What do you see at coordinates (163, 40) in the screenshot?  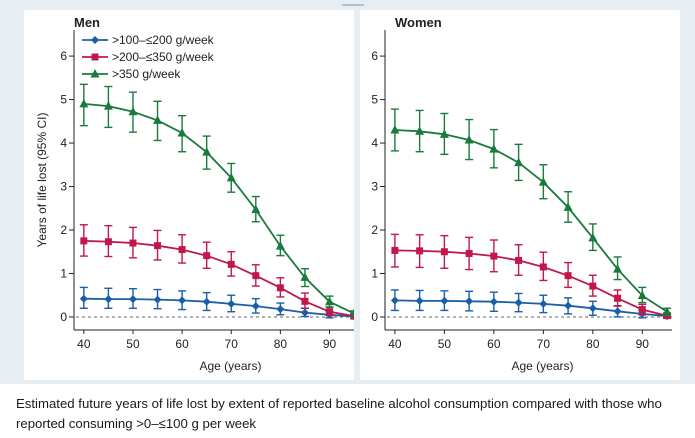 I see `legend-label: >100–≤200 g/week` at bounding box center [163, 40].